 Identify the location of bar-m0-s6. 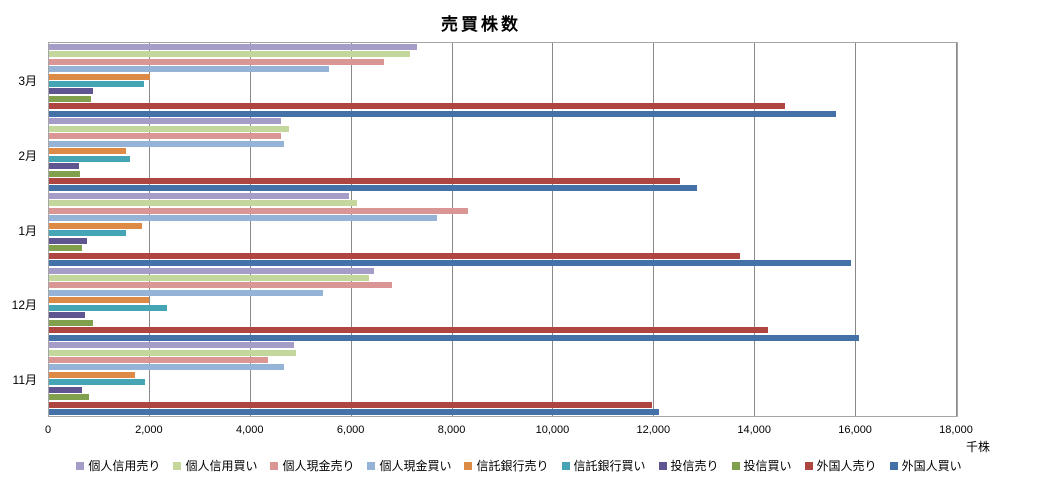
(71, 91).